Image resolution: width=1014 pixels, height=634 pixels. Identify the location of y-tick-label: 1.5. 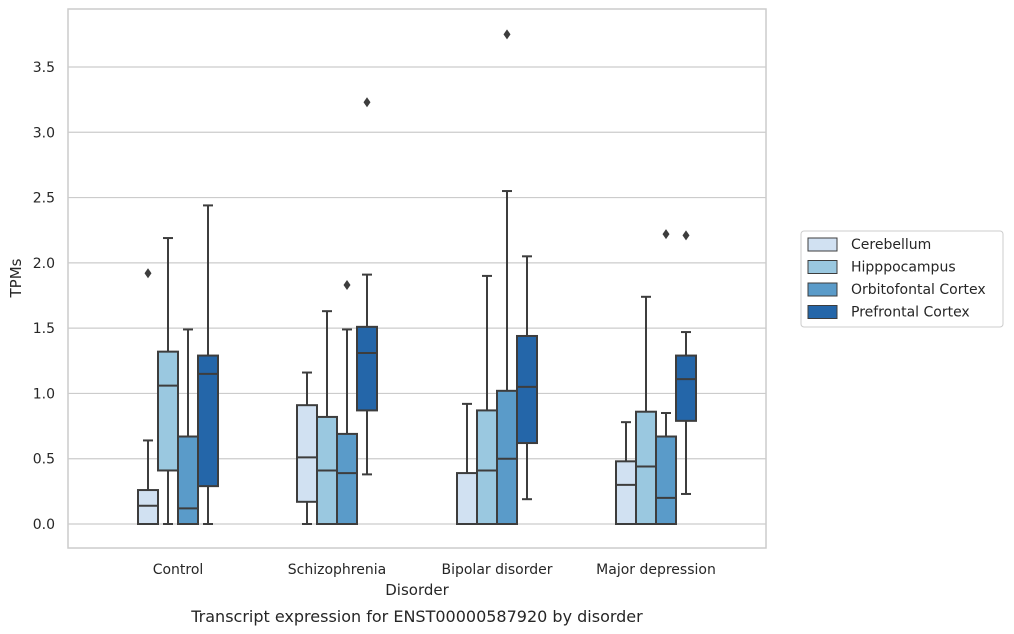
(44, 329).